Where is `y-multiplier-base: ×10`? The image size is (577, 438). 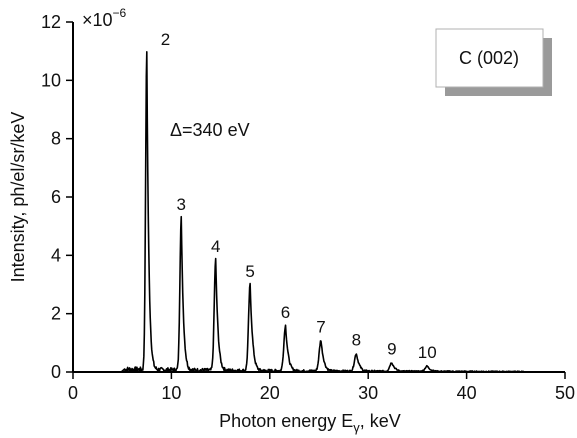
y-multiplier-base: ×10 is located at coordinates (97, 20).